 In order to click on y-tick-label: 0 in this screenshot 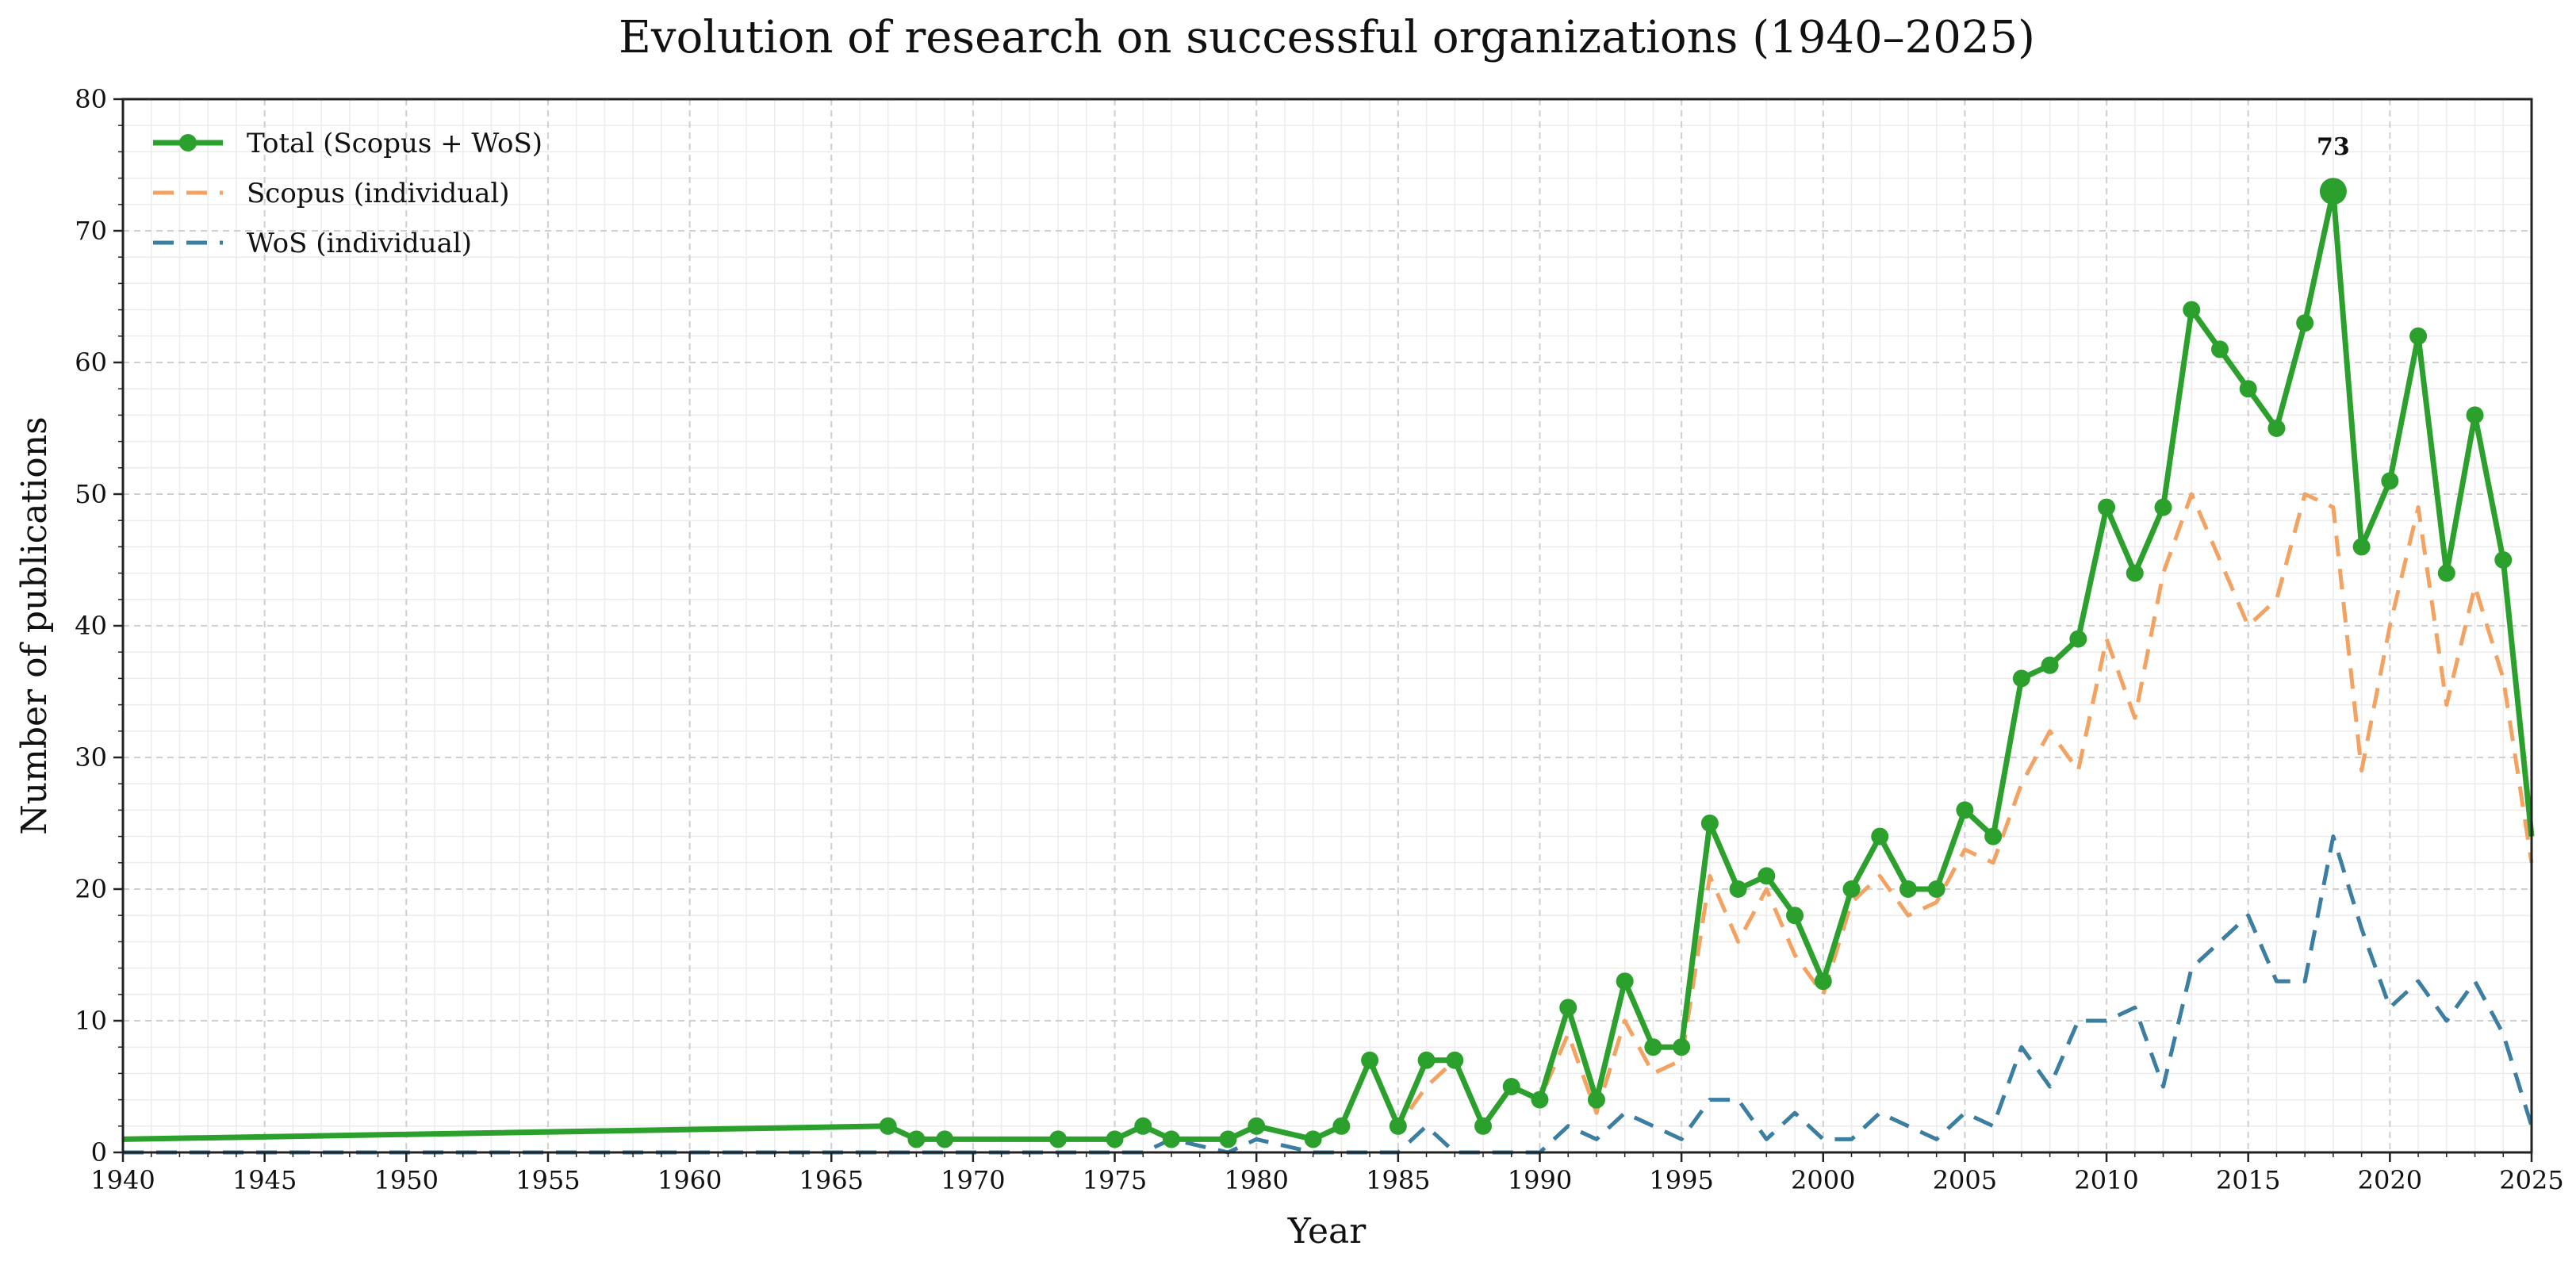, I will do `click(99, 1152)`.